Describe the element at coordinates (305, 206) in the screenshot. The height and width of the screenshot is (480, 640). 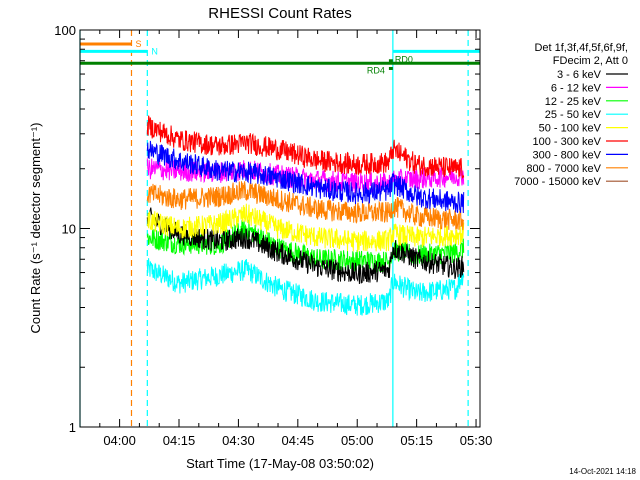
I see `series-line-800-7000-kev` at that location.